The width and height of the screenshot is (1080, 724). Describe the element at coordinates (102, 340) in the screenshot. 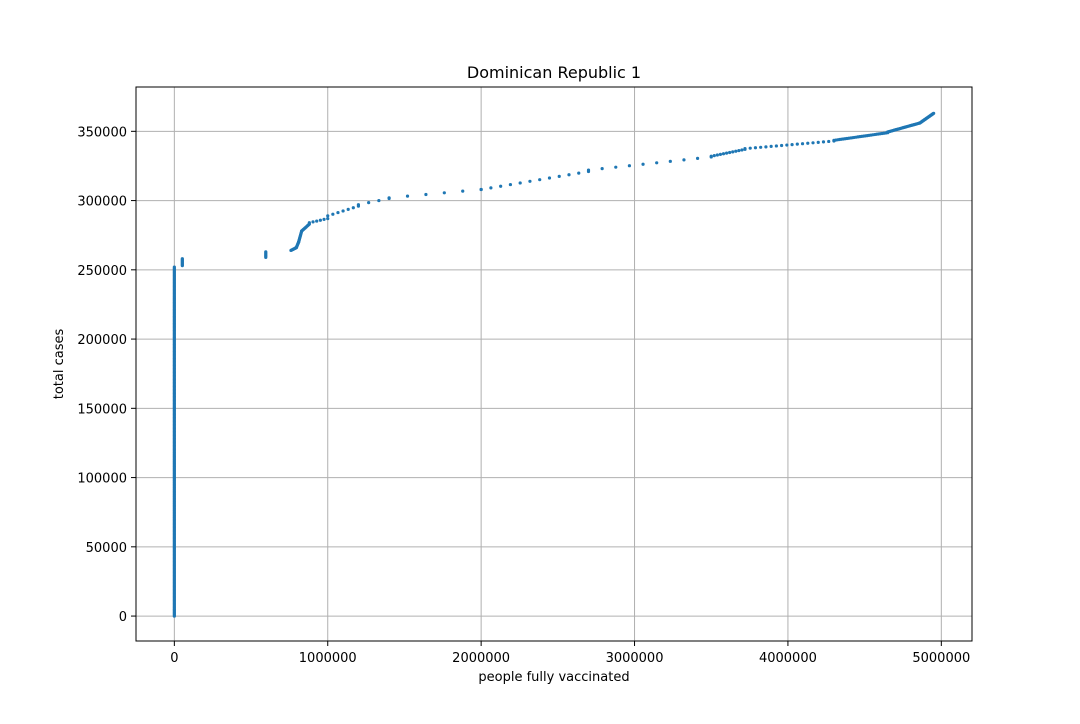

I see `y-tick-label: 200000` at that location.